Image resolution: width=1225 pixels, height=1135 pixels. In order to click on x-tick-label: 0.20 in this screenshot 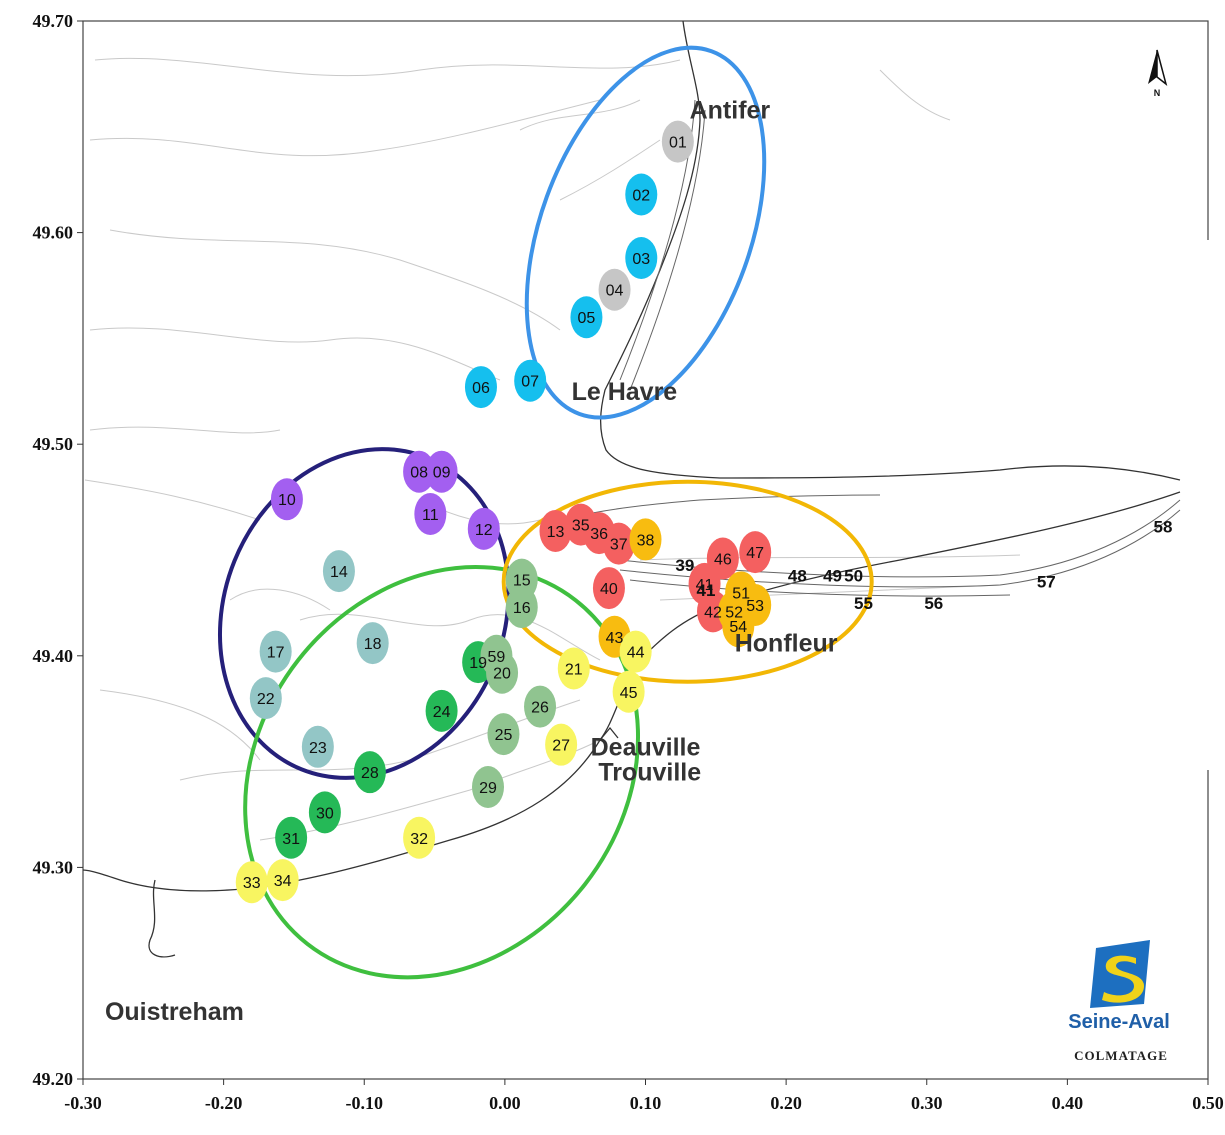, I will do `click(786, 1103)`.